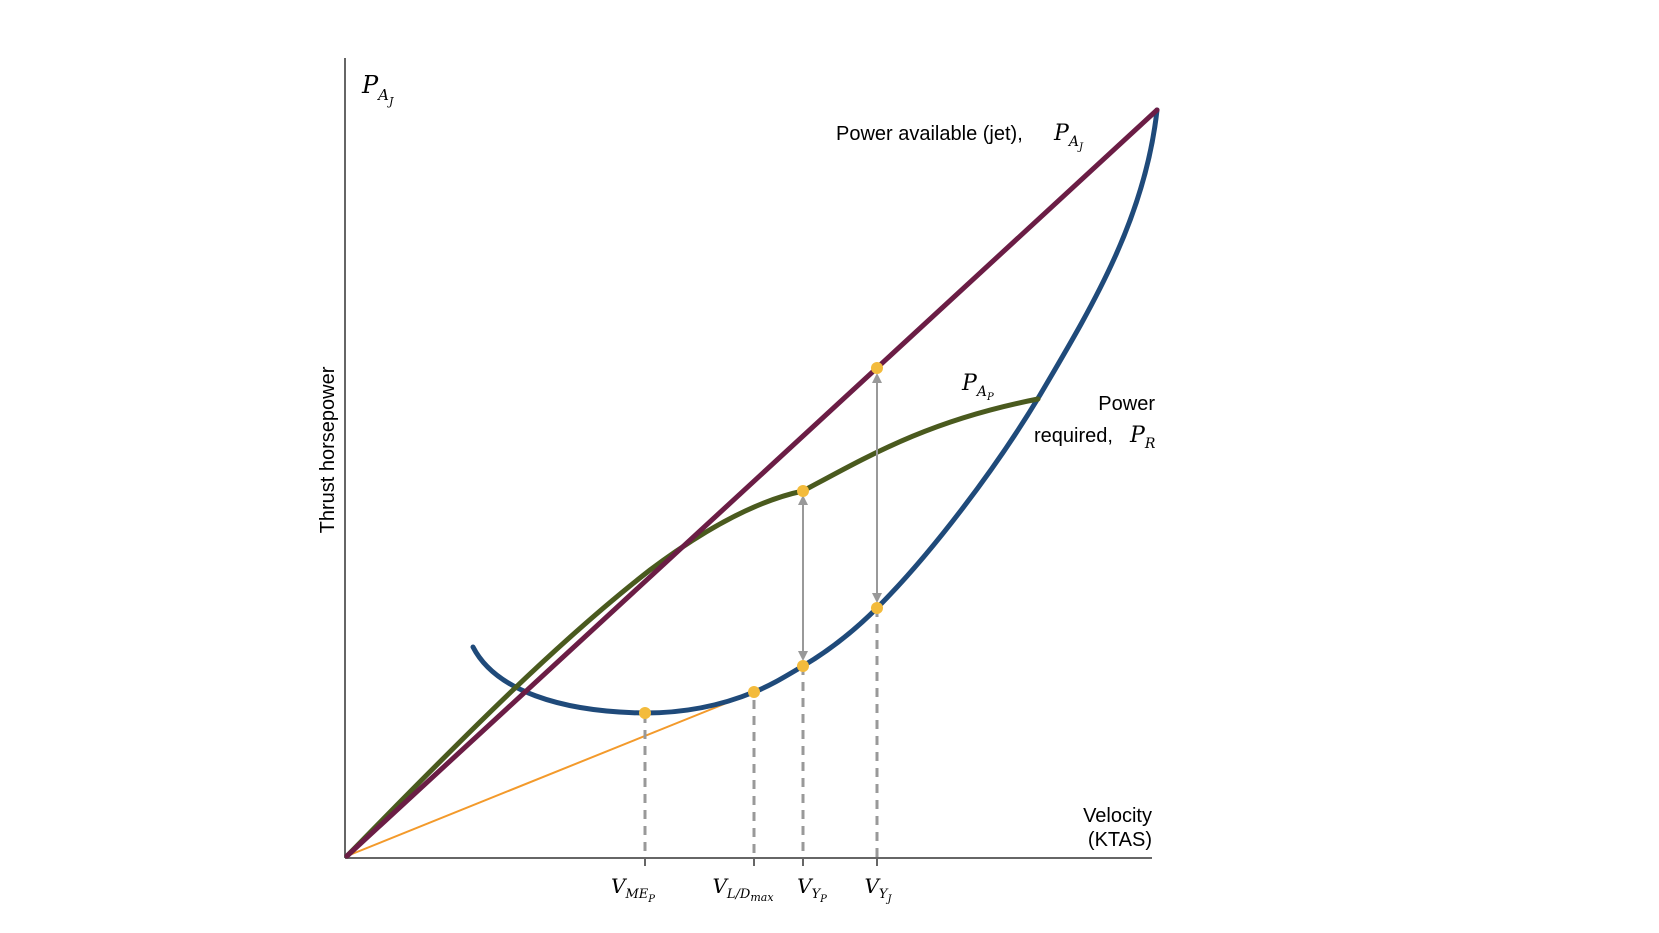 The image size is (1659, 933). Describe the element at coordinates (743, 889) in the screenshot. I see `label-vld: VL/Dmax` at that location.